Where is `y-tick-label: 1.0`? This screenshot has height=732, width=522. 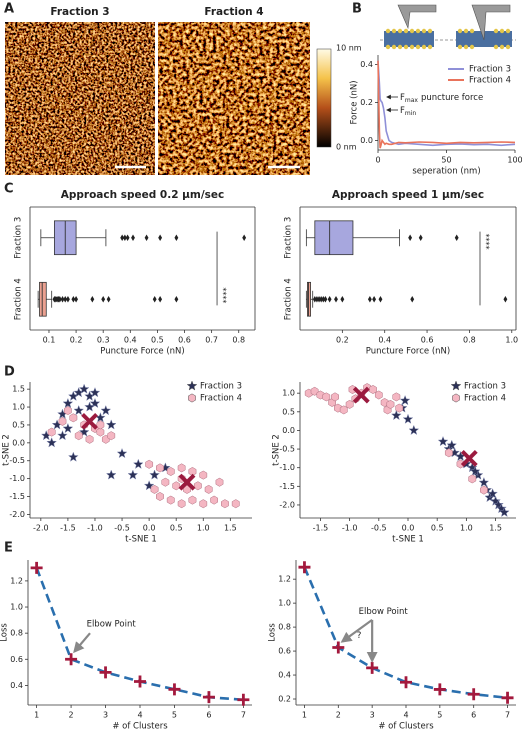
y-tick-label: 1.0 is located at coordinates (18, 407).